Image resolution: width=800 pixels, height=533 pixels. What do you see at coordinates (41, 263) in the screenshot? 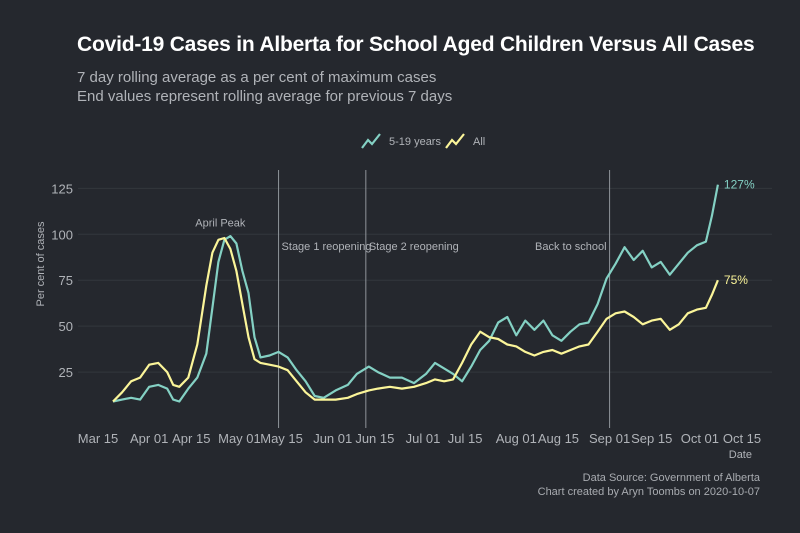
I see `y-axis-label: Per cent of cases` at bounding box center [41, 263].